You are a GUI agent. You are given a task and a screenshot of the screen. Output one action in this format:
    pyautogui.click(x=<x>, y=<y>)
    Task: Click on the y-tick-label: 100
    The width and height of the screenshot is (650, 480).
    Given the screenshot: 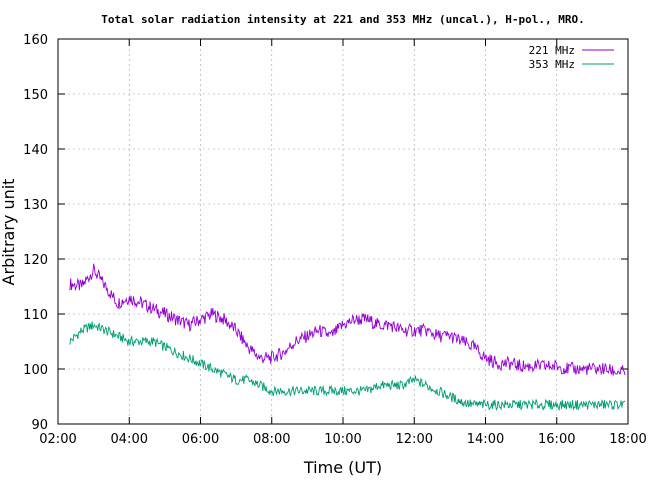 What is the action you would take?
    pyautogui.click(x=35, y=370)
    